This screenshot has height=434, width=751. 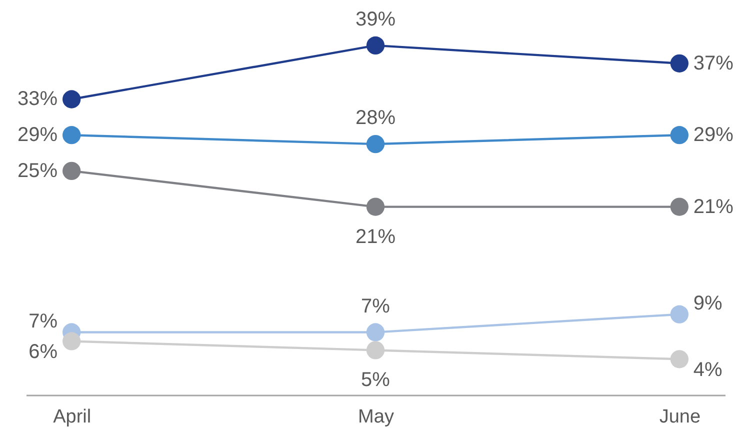 What do you see at coordinates (680, 417) in the screenshot?
I see `x-tick-label: June` at bounding box center [680, 417].